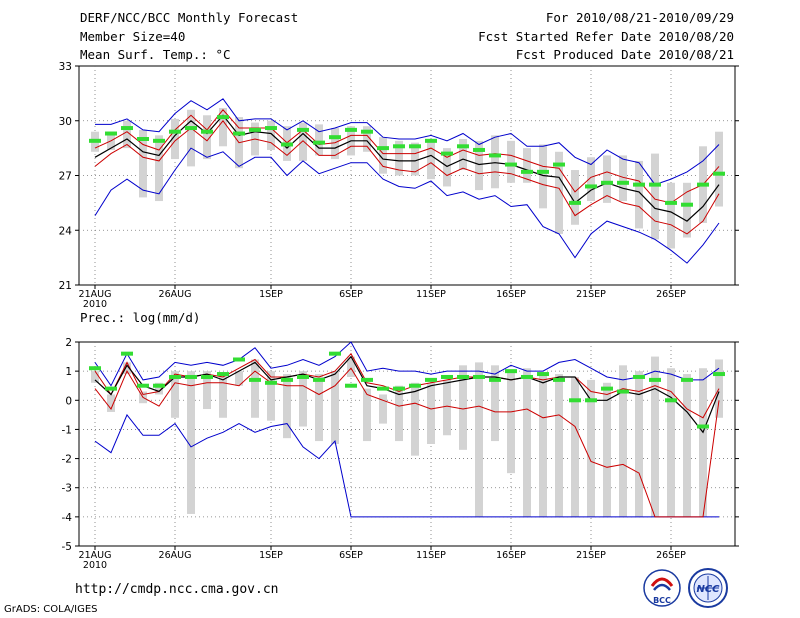 This screenshot has width=800, height=618. I want to click on prec-xtick-label: 21AUG, so click(95, 555).